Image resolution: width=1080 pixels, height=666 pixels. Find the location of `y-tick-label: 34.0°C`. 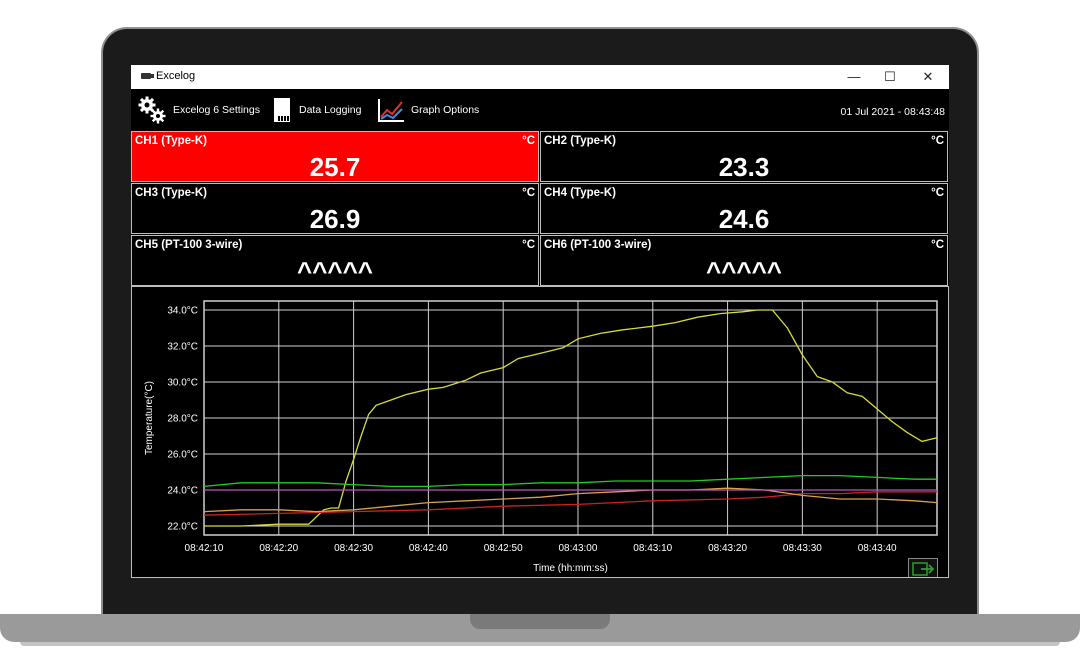

y-tick-label: 34.0°C is located at coordinates (182, 311).